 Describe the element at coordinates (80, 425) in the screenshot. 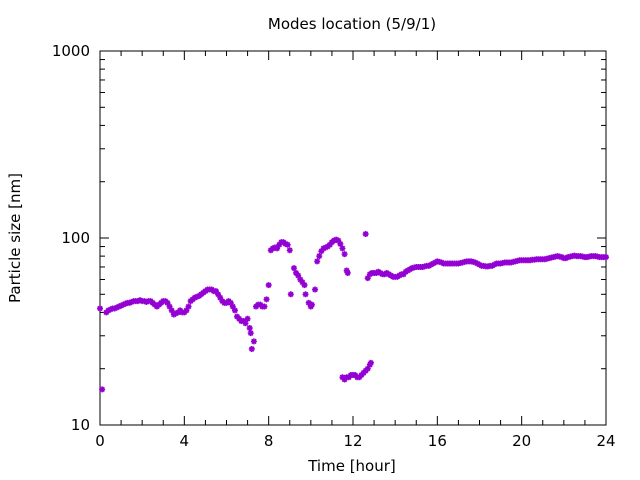

I see `y-tick-label: 10` at that location.